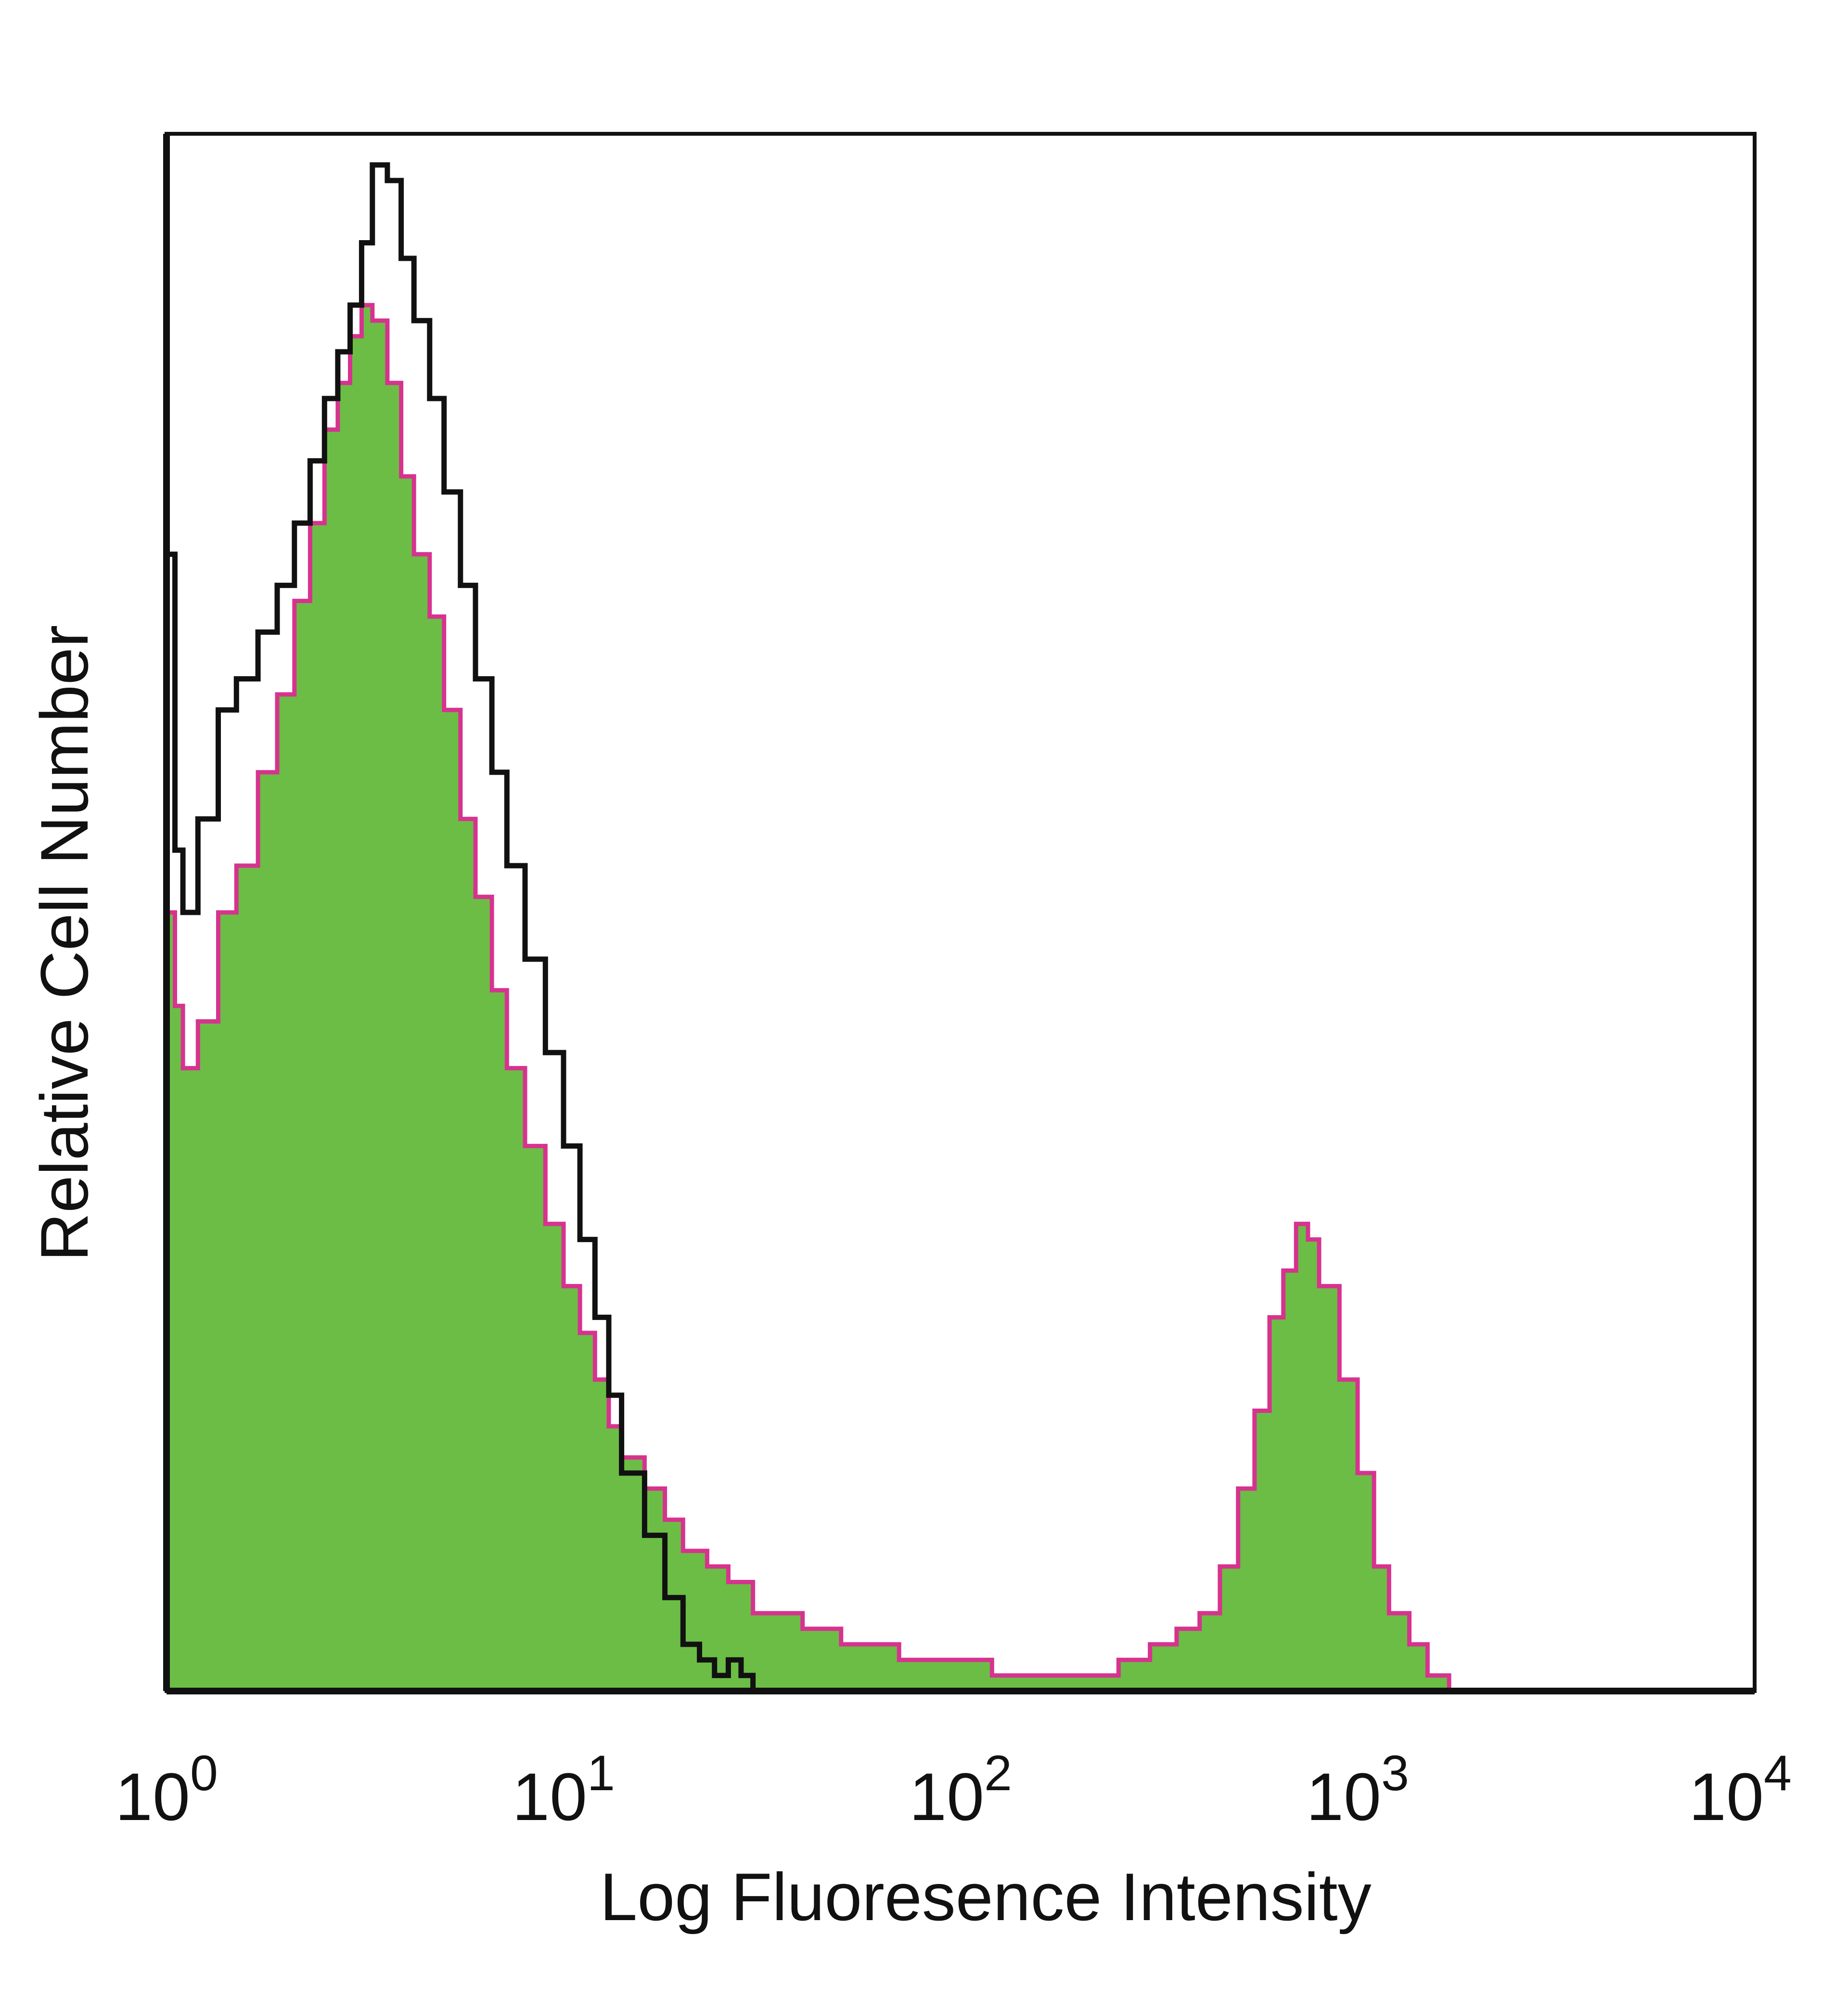 The width and height of the screenshot is (1848, 2000). I want to click on x-tick-label: 10⁰, so click(166, 1789).